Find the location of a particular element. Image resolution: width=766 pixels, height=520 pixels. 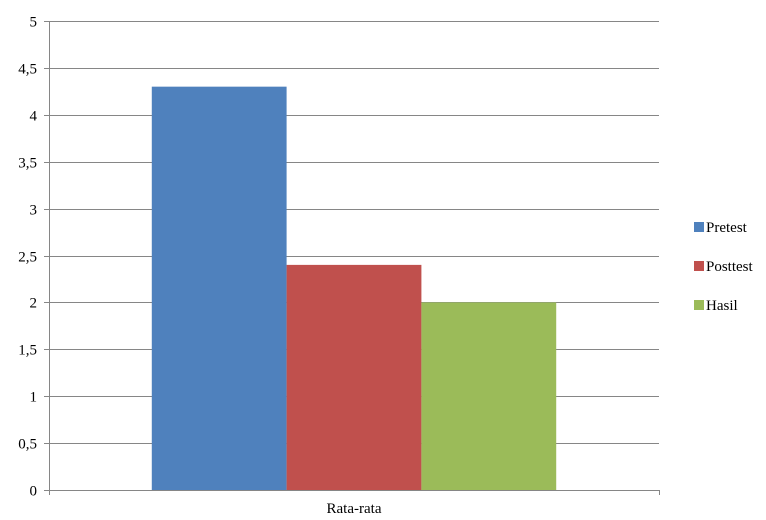

y-tick-label: 1,5 is located at coordinates (27, 351).